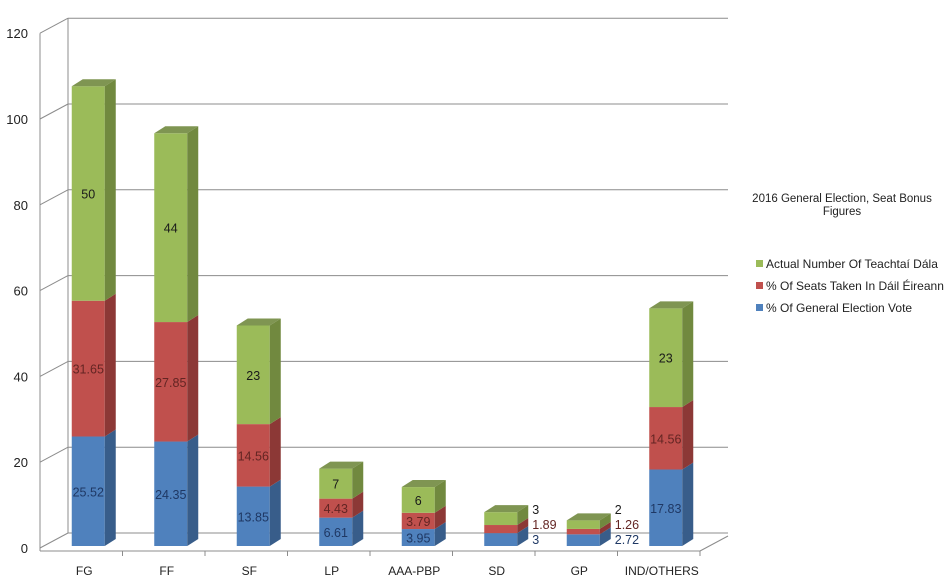 The height and width of the screenshot is (582, 950). I want to click on bar-stack-sf: 13.85 14.56 23, so click(258, 432).